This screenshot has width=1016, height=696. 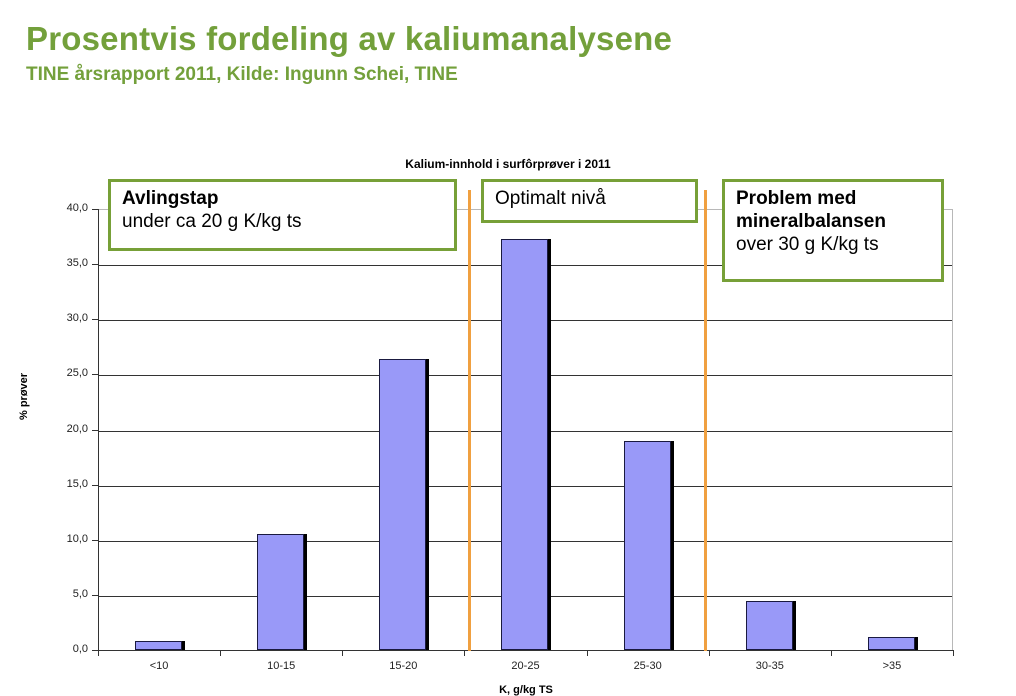 I want to click on annotation-mineral-heading-2: mineralbalansen, so click(x=811, y=221).